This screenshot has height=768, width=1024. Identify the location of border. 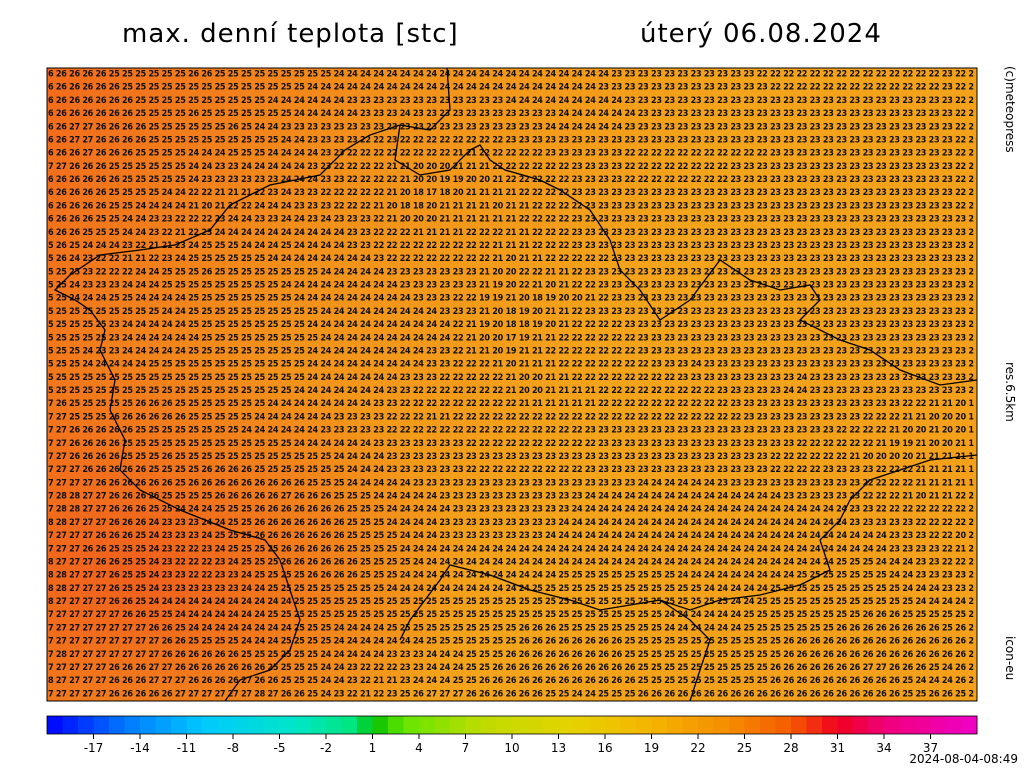
(688, 547).